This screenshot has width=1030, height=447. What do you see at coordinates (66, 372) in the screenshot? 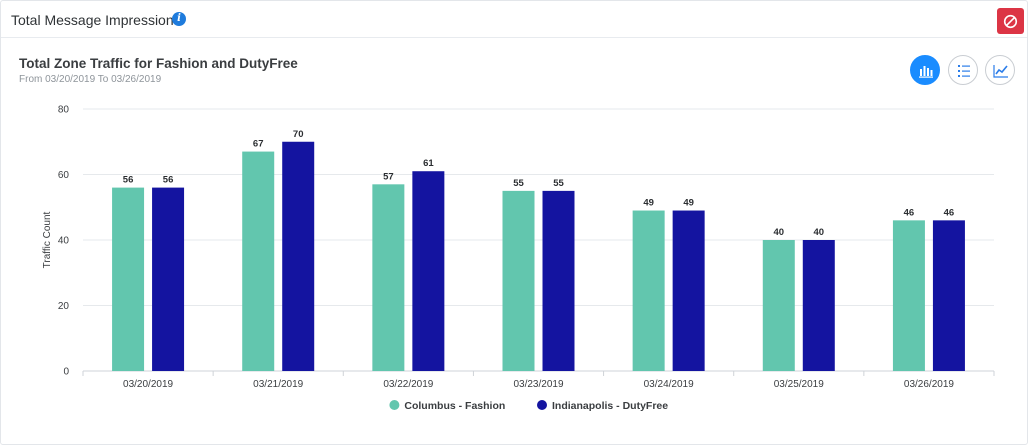
I see `y-tick-label: 0` at bounding box center [66, 372].